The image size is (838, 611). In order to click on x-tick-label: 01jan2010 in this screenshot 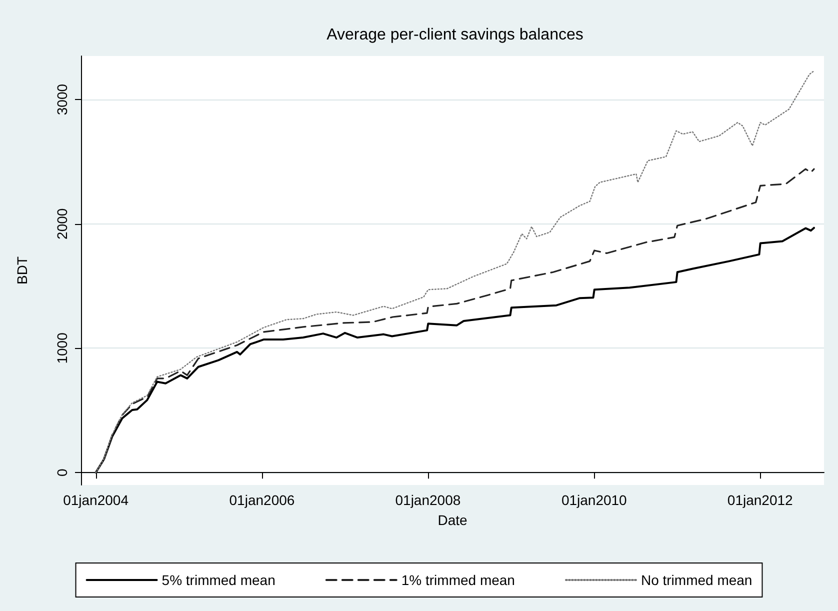, I will do `click(594, 500)`.